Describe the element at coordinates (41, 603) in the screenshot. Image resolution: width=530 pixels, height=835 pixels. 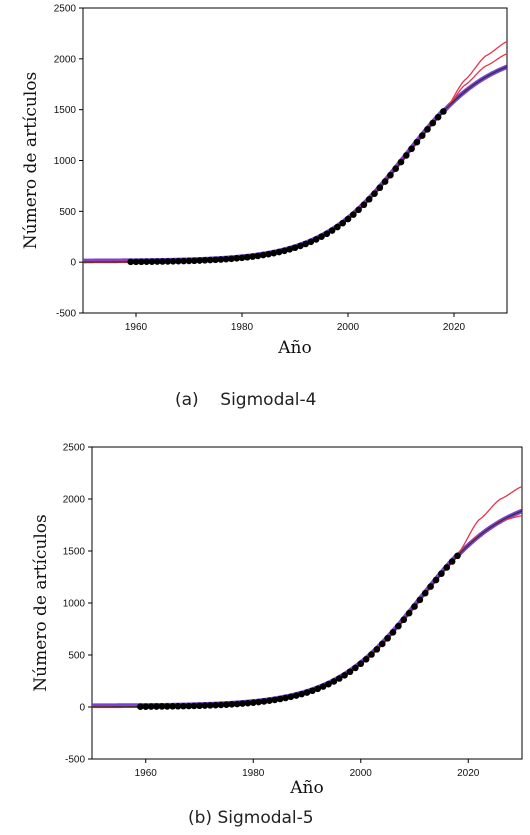
I see `y-axis-title: Número de artículos` at that location.